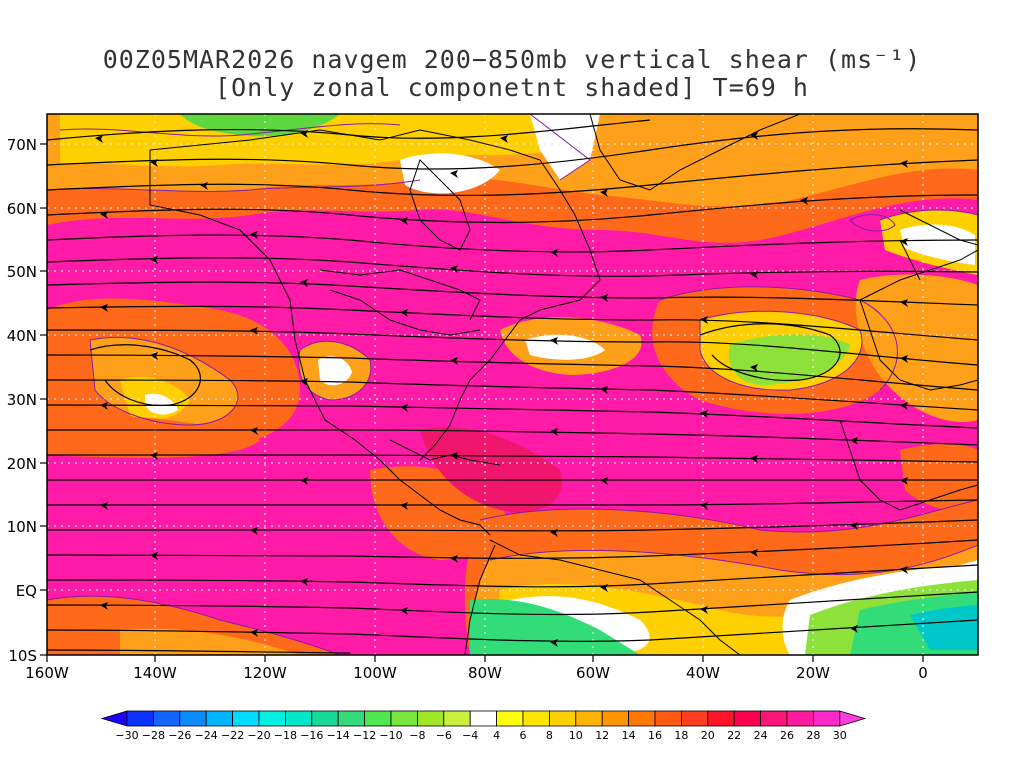  What do you see at coordinates (26, 591) in the screenshot?
I see `lat-label: EQ` at bounding box center [26, 591].